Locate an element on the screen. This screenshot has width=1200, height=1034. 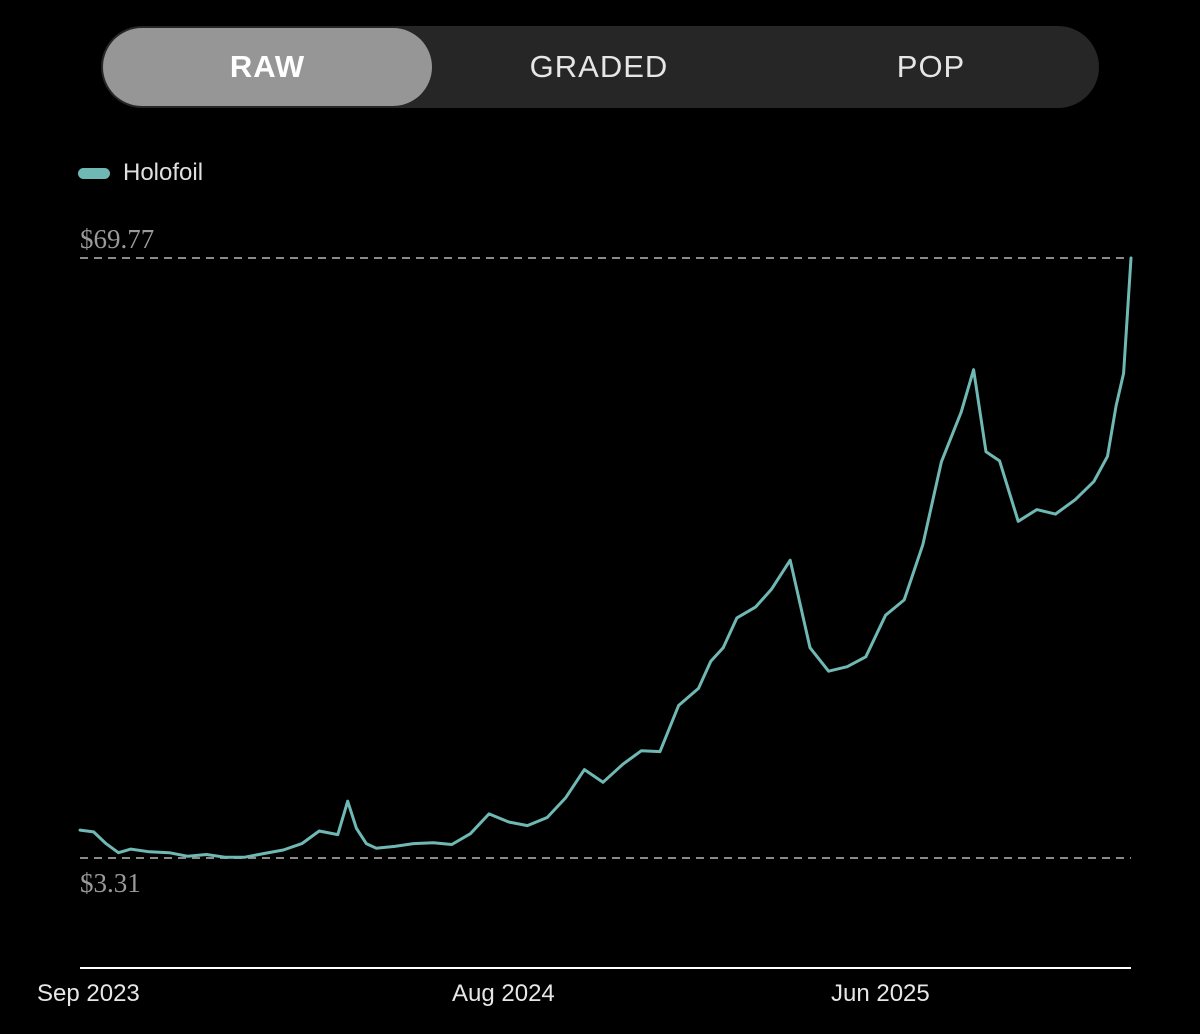
min-price-label: $3.31 is located at coordinates (110, 883).